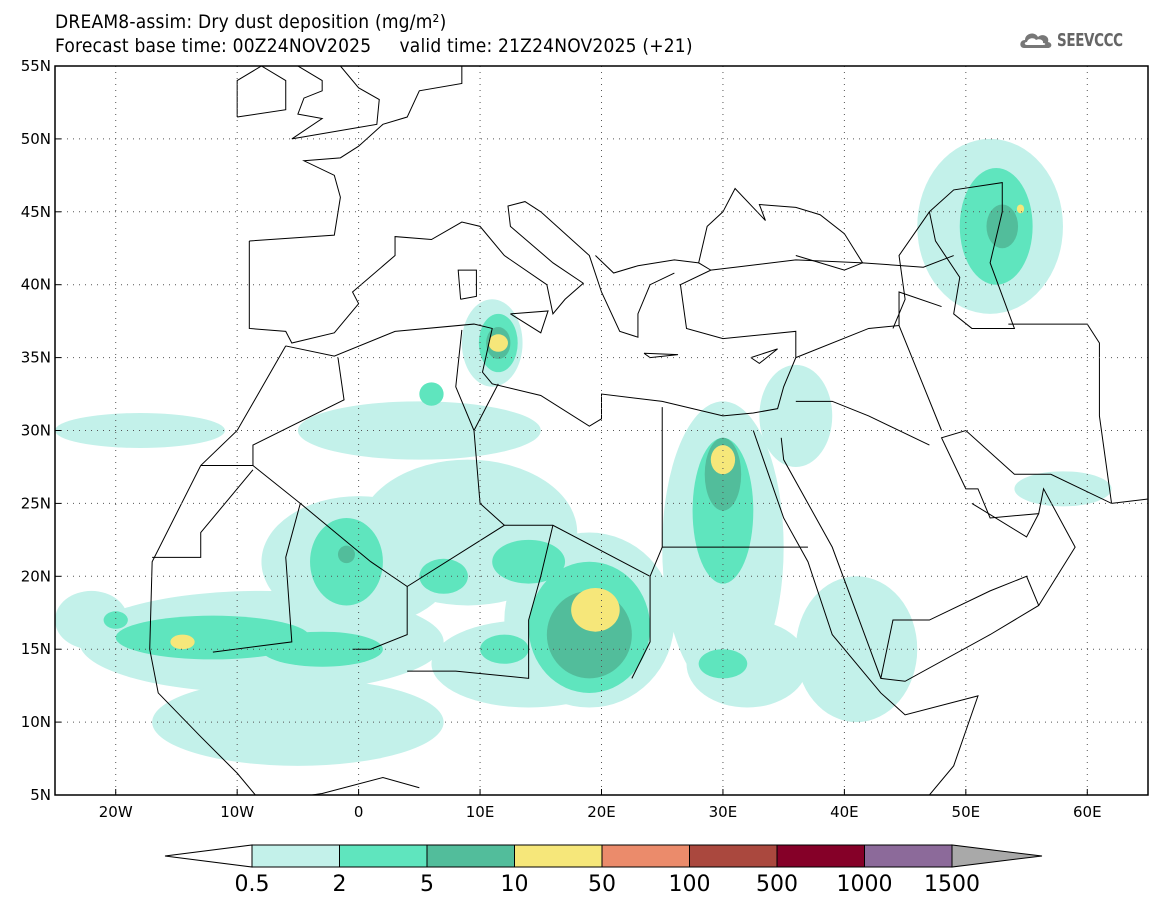 This screenshot has height=907, width=1165. What do you see at coordinates (36, 722) in the screenshot?
I see `lat-label: 10N` at bounding box center [36, 722].